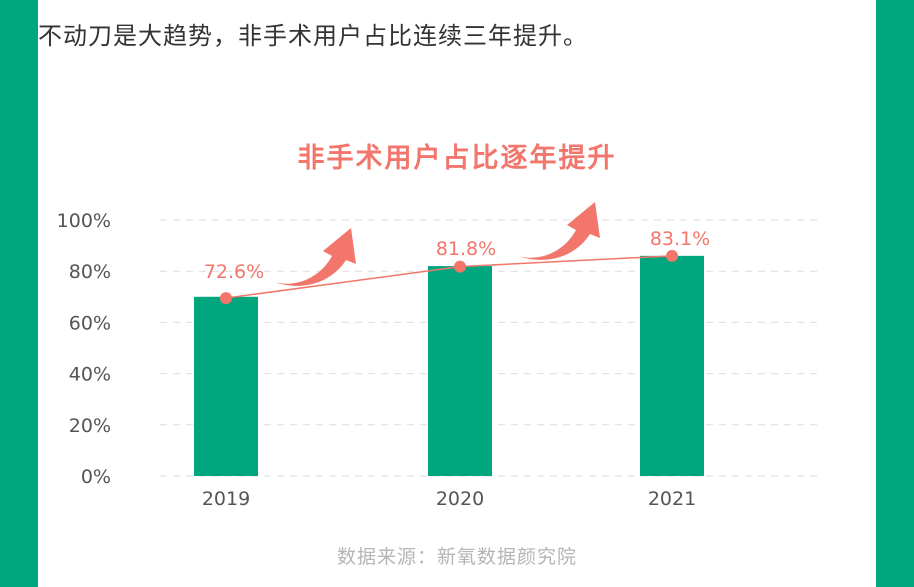 The height and width of the screenshot is (587, 914). Describe the element at coordinates (672, 255) in the screenshot. I see `trend-point-2021` at that location.